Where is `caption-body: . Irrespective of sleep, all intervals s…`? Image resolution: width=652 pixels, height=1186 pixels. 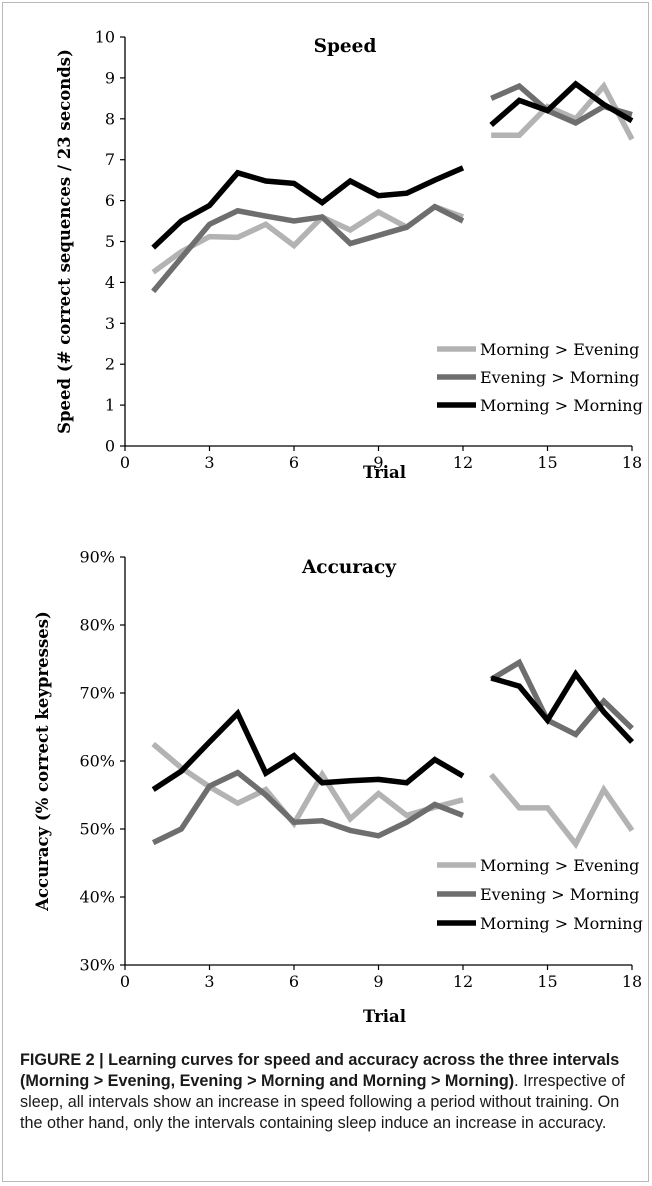 caption-body: . Irrespective of sleep, all intervals s… is located at coordinates (322, 1102).